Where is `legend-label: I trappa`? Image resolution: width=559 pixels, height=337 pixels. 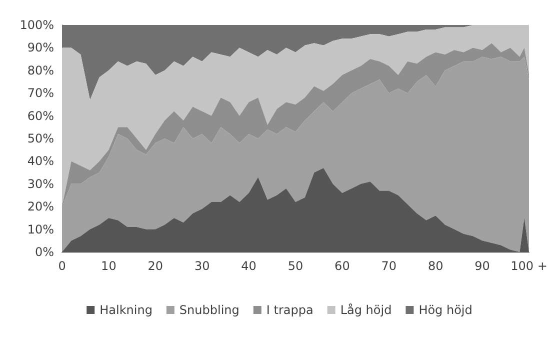
legend-label: I trappa is located at coordinates (290, 310).